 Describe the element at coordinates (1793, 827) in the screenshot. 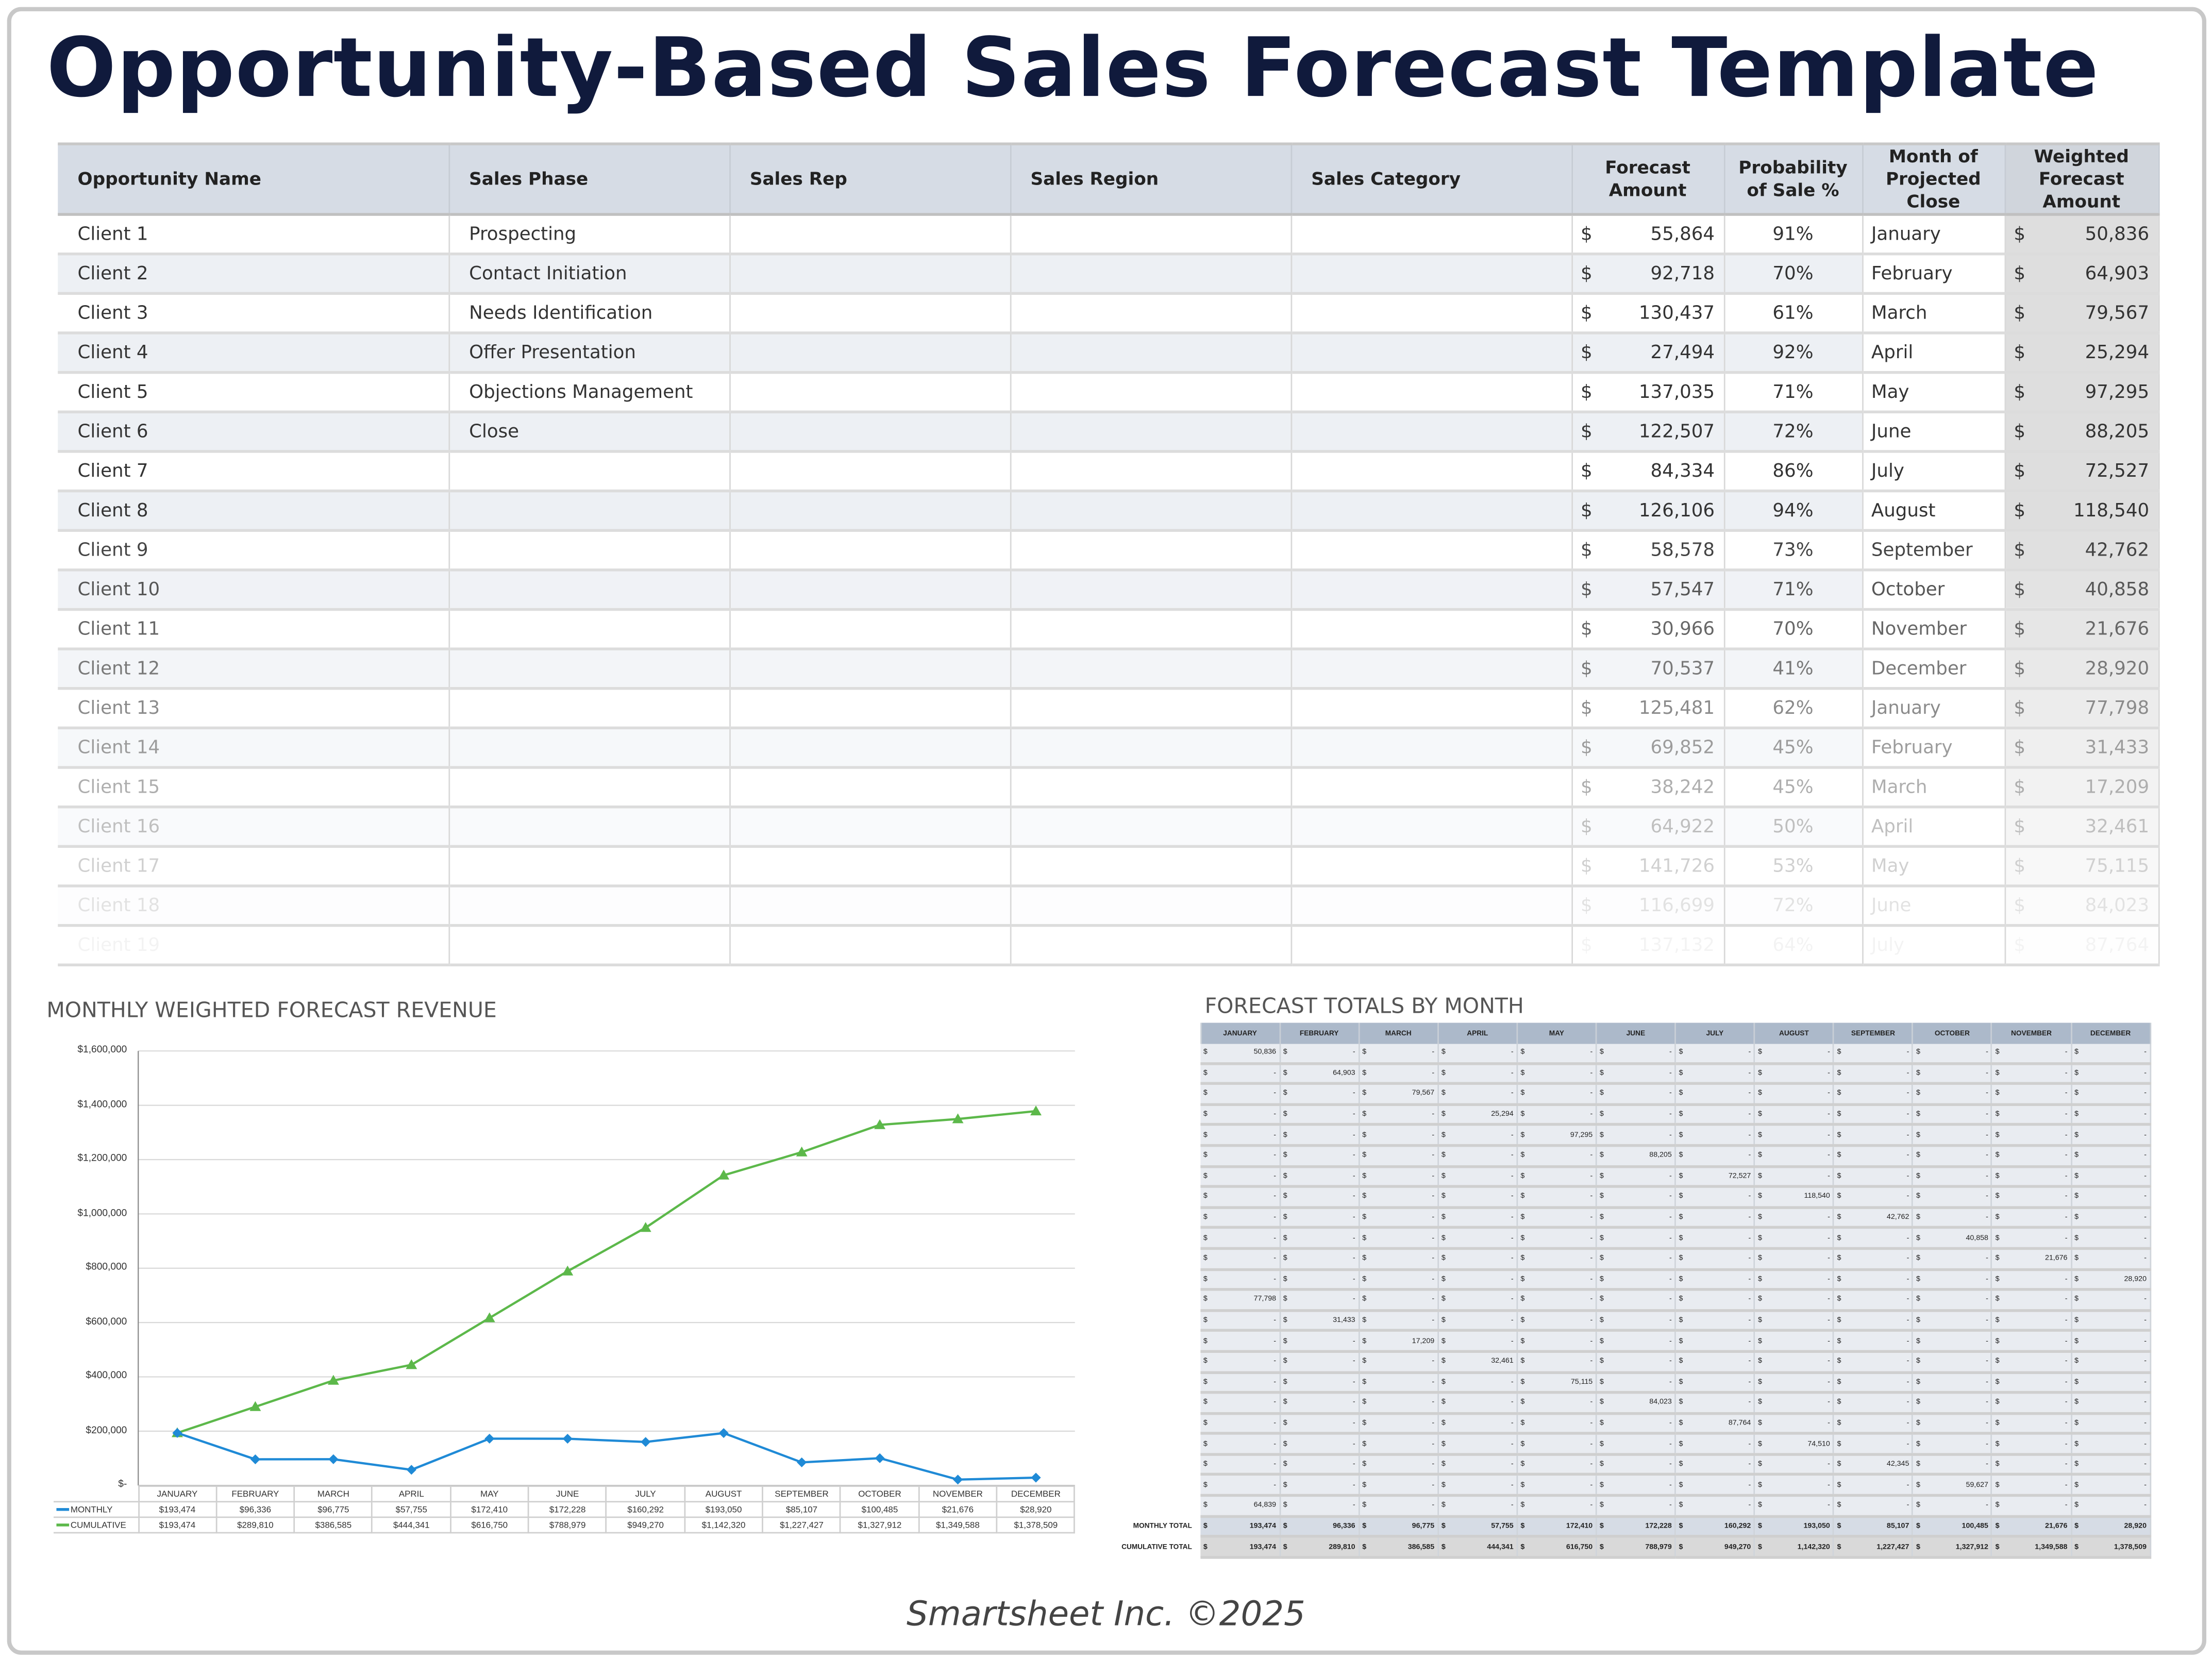

I see `cell-probability: 50%` at that location.